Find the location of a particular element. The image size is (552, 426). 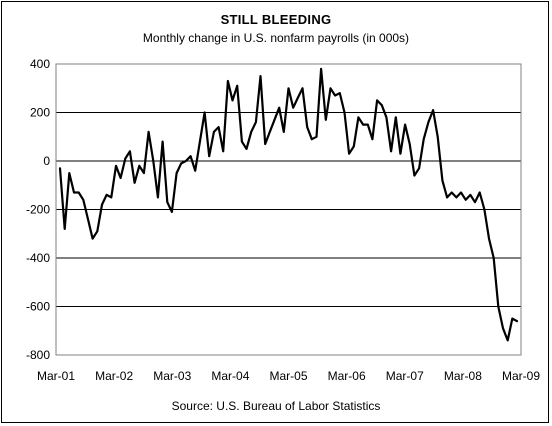

x-tick-label: Mar-07 is located at coordinates (405, 376).